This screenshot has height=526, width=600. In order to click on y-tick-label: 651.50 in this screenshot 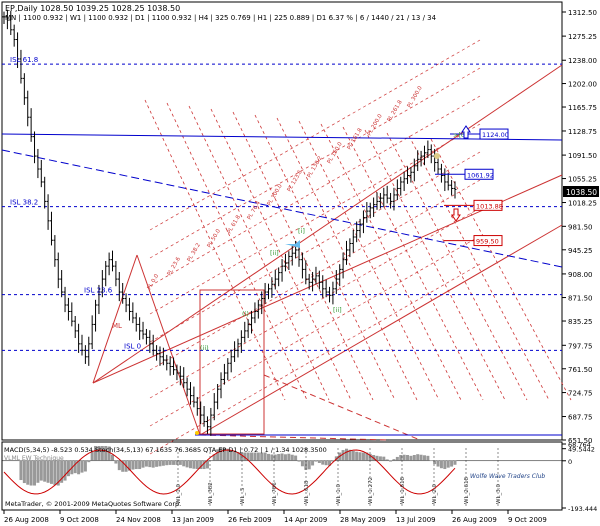, I will do `click(580, 441)`.